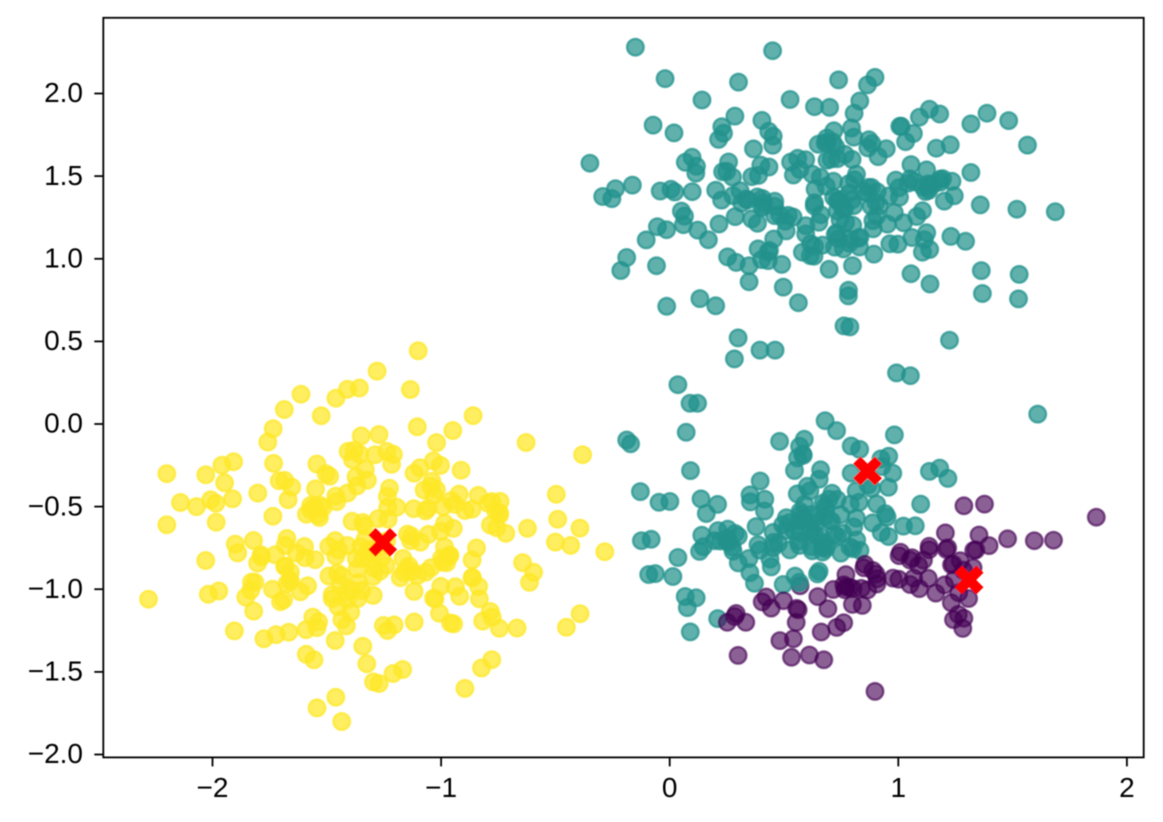 This screenshot has height=822, width=1163. What do you see at coordinates (55, 505) in the screenshot?
I see `svg-text: −0.5` at bounding box center [55, 505].